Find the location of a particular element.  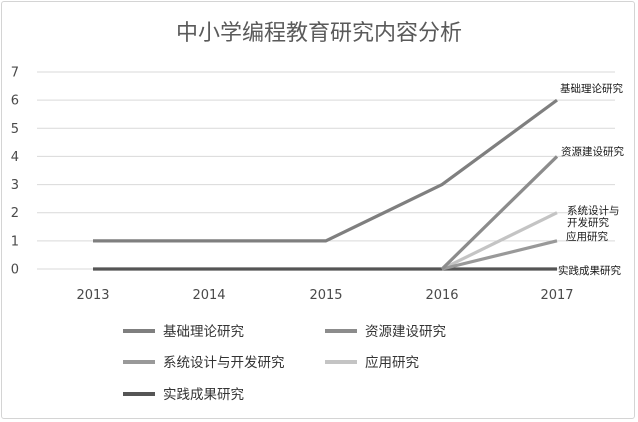

y-tick-label: 7 is located at coordinates (15, 73).